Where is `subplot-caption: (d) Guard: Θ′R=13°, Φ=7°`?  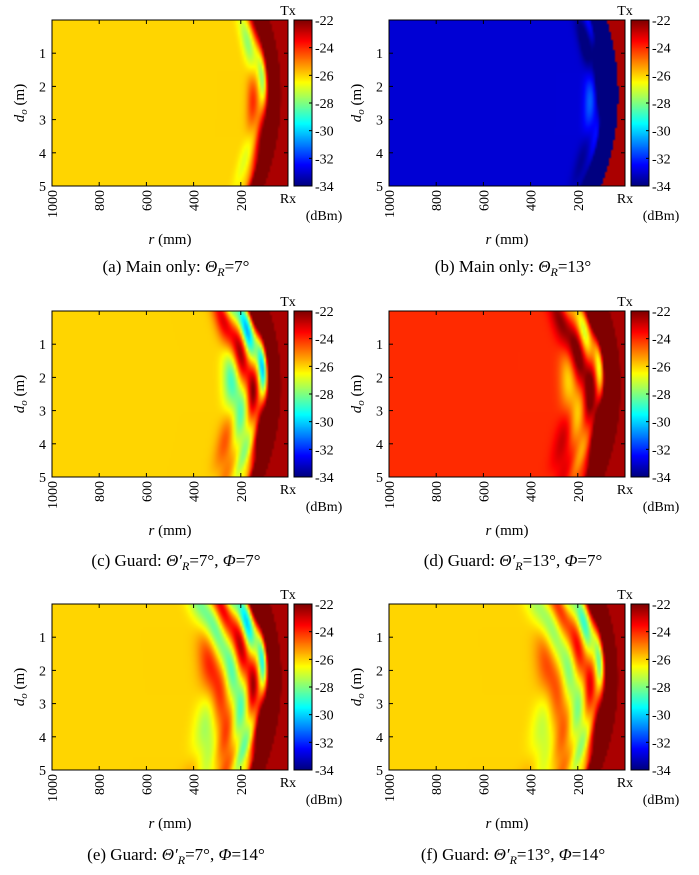 subplot-caption: (d) Guard: Θ′R=13°, Φ=7° is located at coordinates (513, 562).